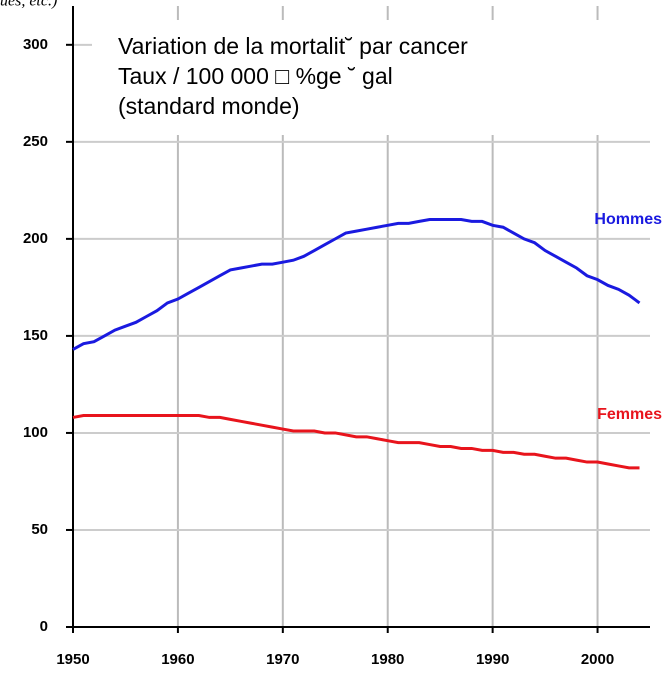  Describe the element at coordinates (177, 659) in the screenshot. I see `x-tick-label: 1960` at that location.